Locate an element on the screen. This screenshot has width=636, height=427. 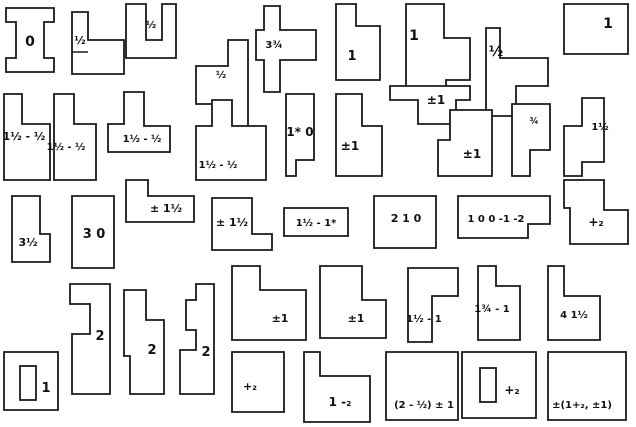
piece-label-11: 1½ - ½ is located at coordinates (66, 147).